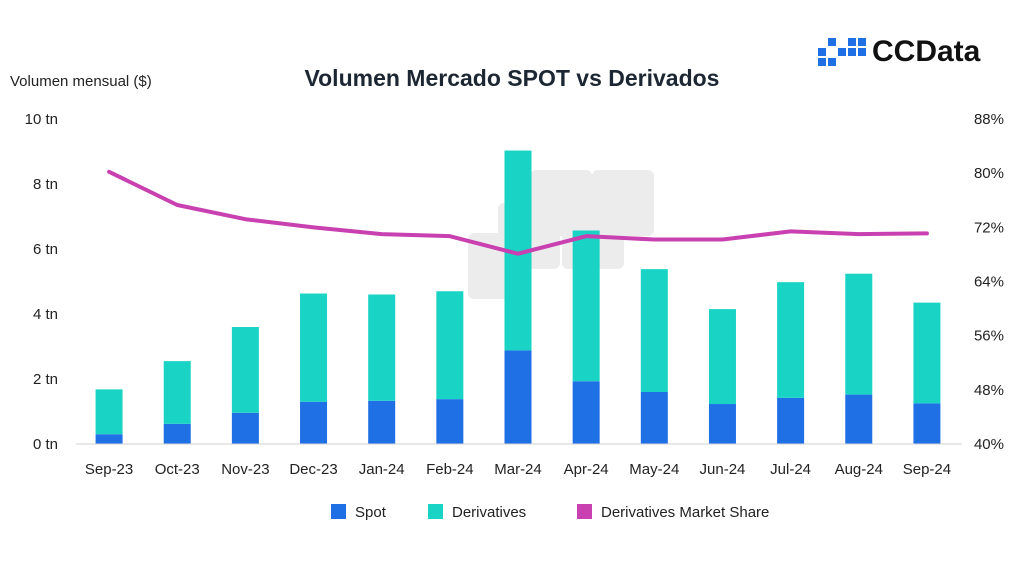  Describe the element at coordinates (45, 314) in the screenshot. I see `y-tick-label: 4 tn` at that location.